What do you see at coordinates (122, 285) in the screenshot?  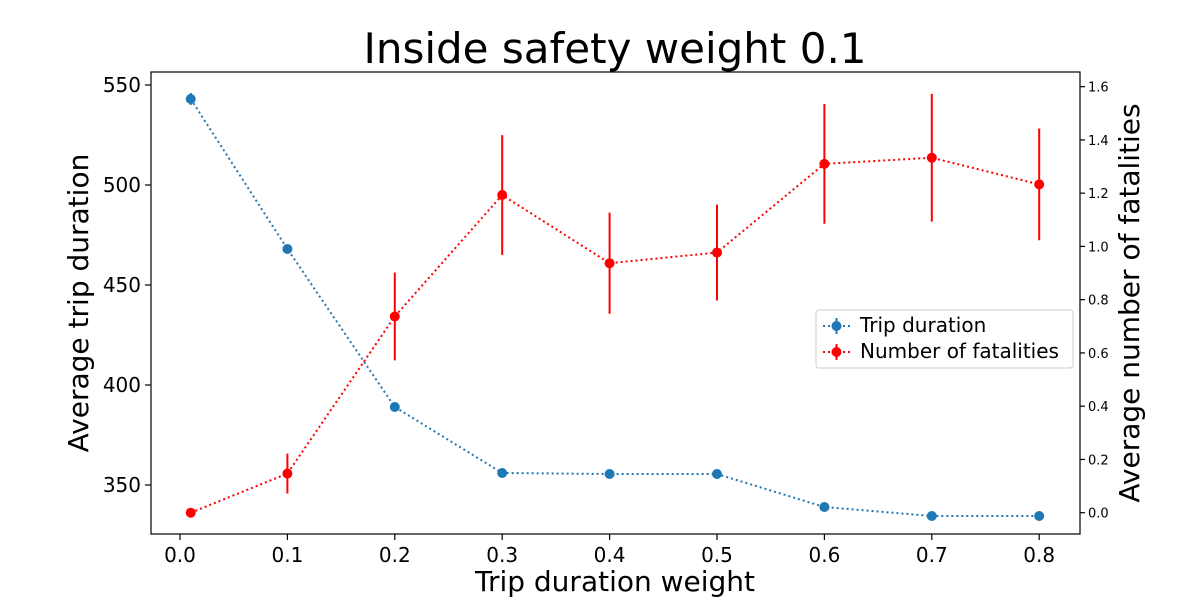 I see `y-left-tick-label: 450` at bounding box center [122, 285].